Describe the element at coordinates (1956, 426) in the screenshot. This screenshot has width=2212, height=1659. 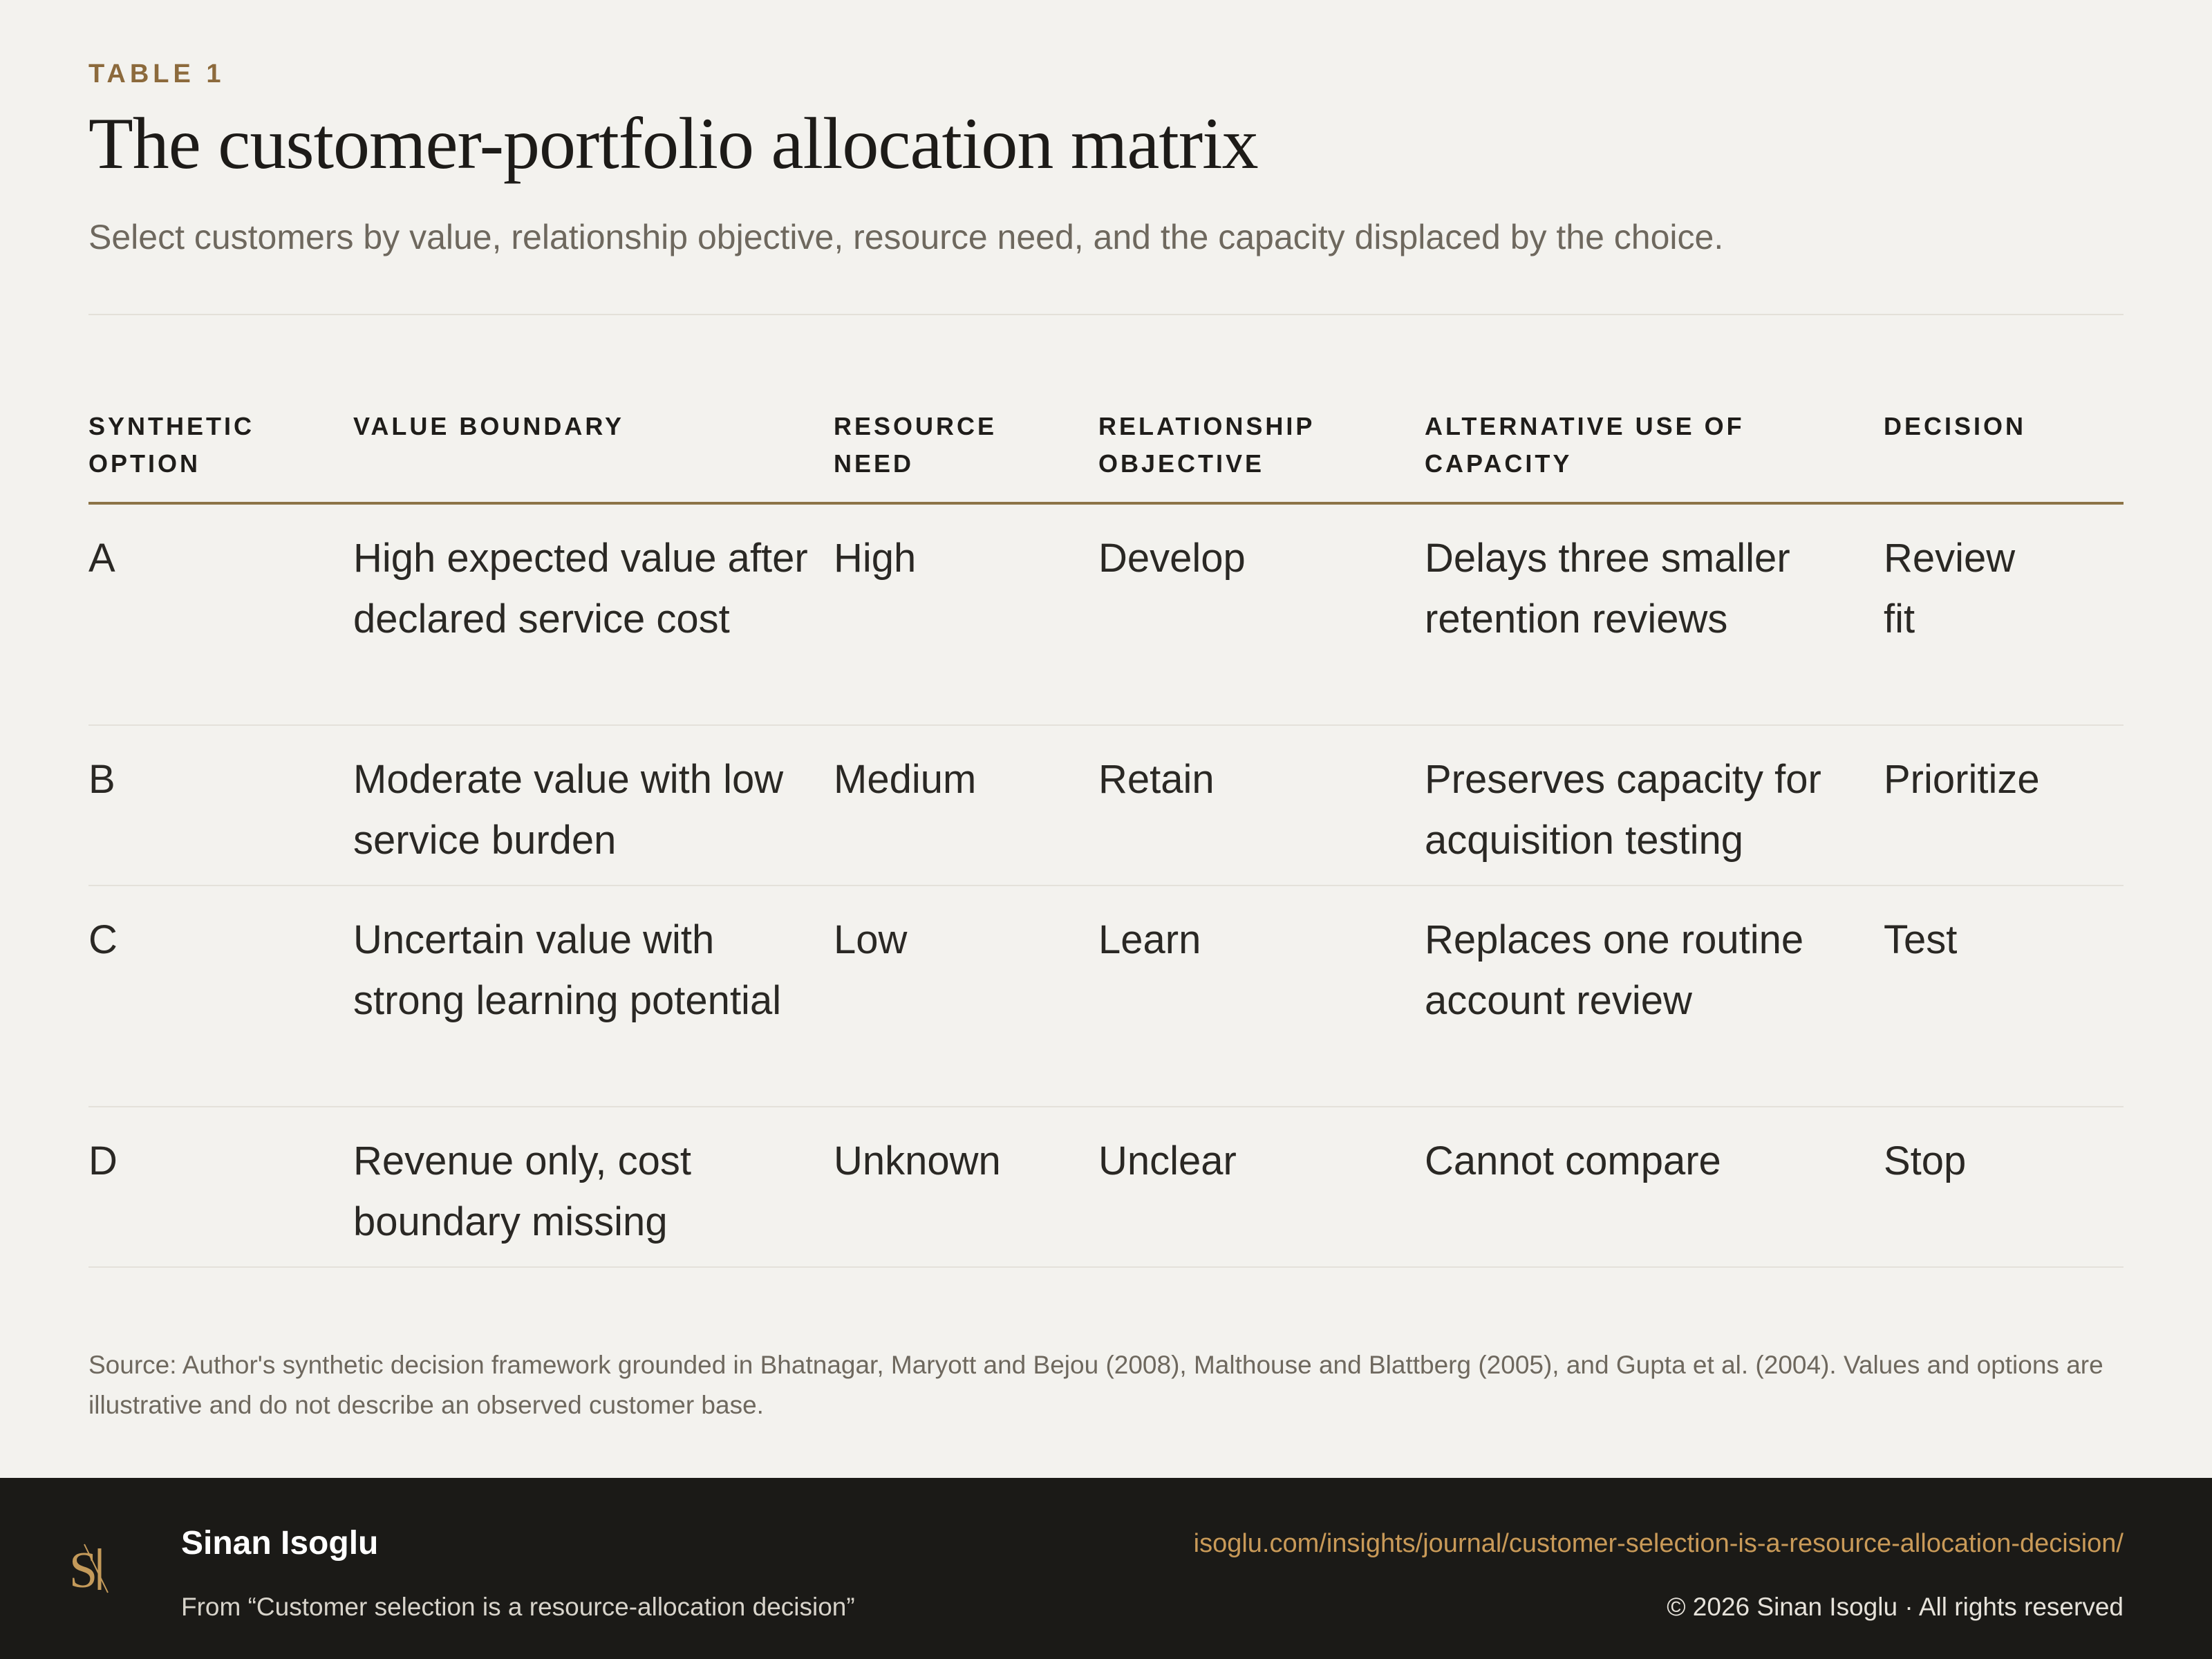
I see `column-header-decision: DECISION` at that location.